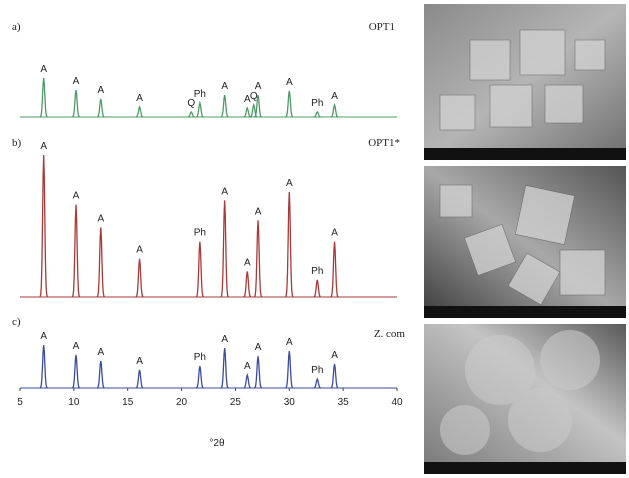  What do you see at coordinates (16, 27) in the screenshot?
I see `panel-label: a)` at bounding box center [16, 27].